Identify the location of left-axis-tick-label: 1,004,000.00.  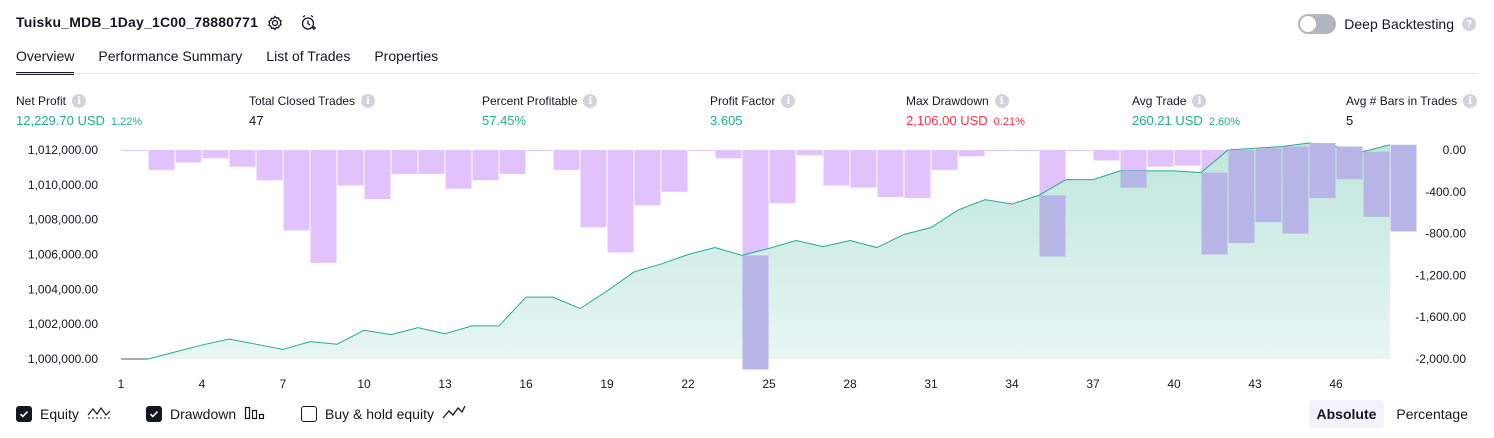
(63, 289).